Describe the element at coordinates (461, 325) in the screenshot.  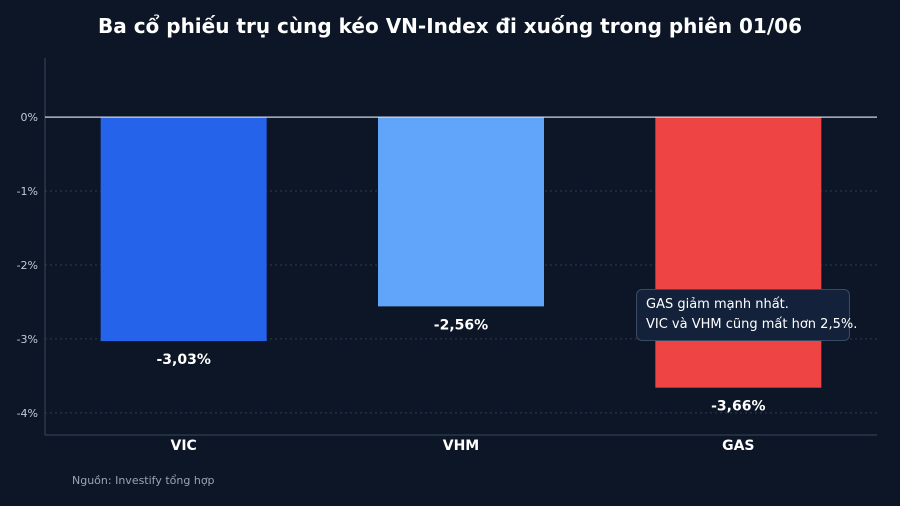
I see `data-label: -2,56%` at that location.